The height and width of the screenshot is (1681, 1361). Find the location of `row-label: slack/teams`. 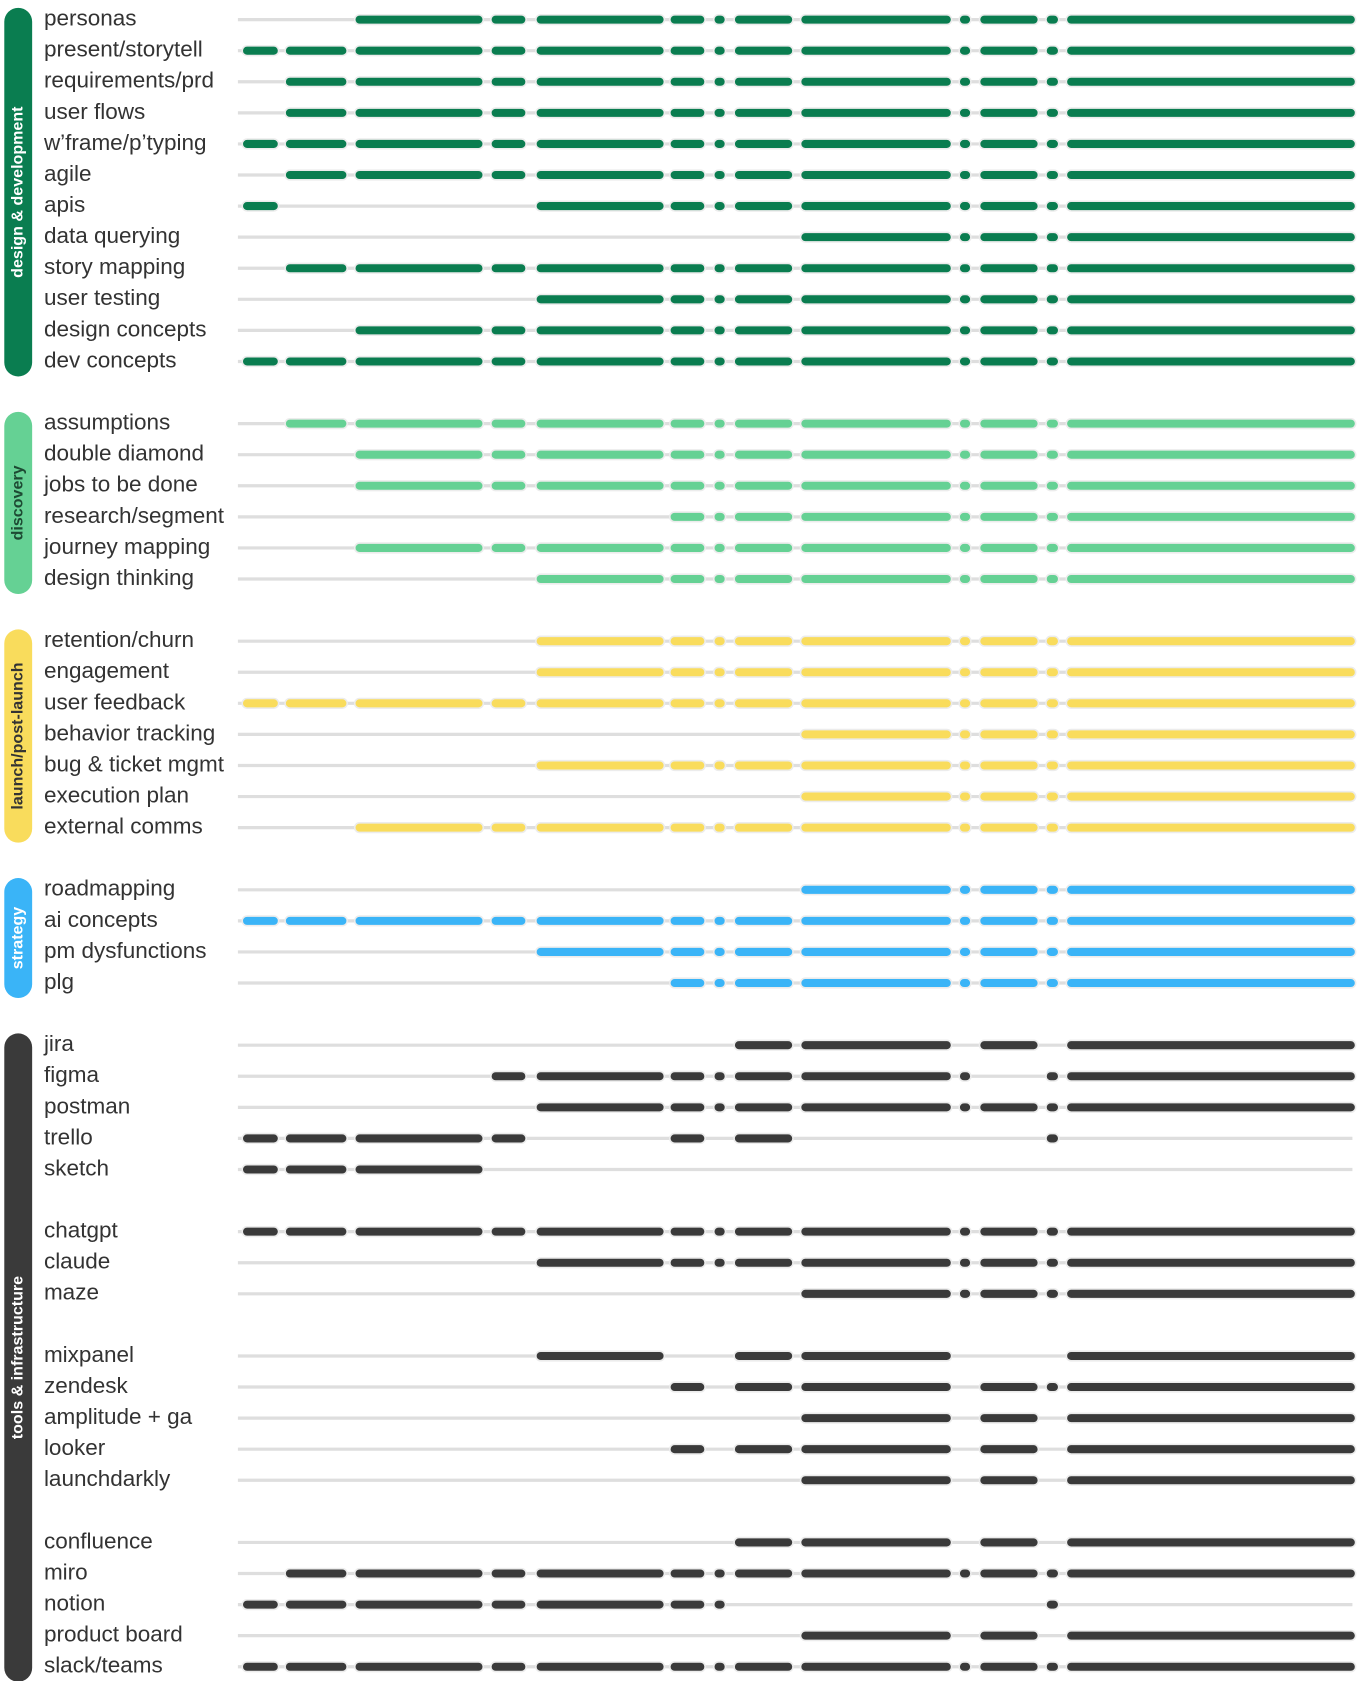

row-label: slack/teams is located at coordinates (103, 1665).